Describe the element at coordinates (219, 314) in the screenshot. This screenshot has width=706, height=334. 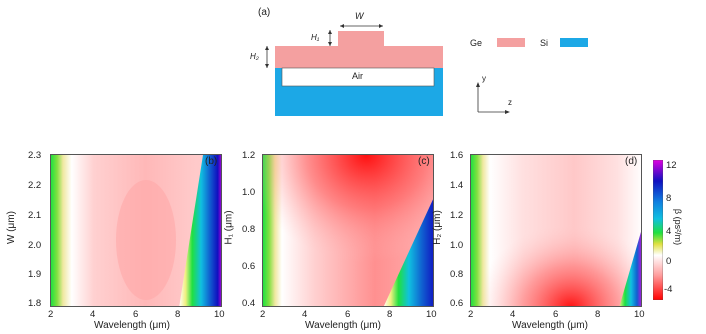
I see `b-xtick-4: 10` at that location.